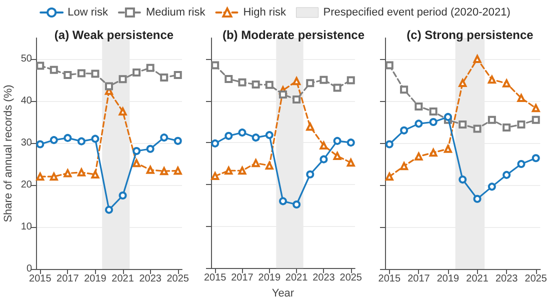 The height and width of the screenshot is (304, 550). I want to click on legend-label: Low risk, so click(88, 12).